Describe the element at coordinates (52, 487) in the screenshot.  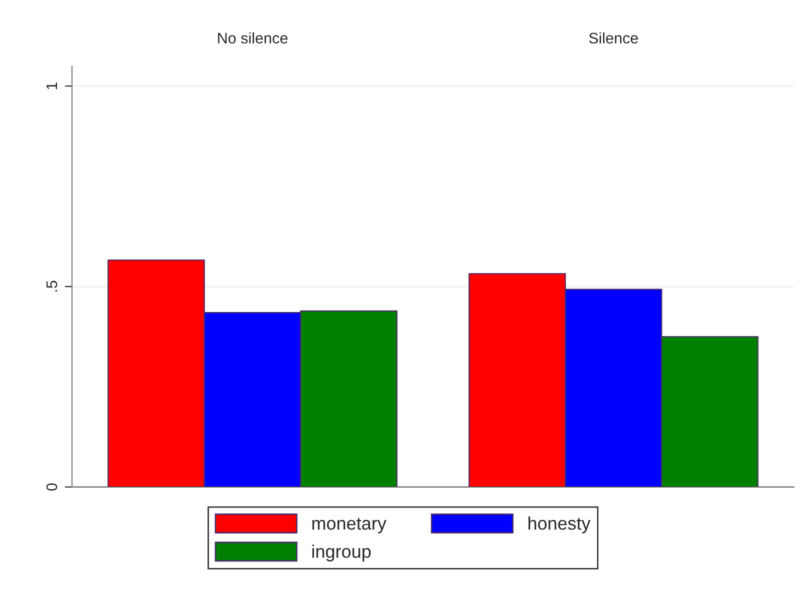
I see `y-tick-label: 0` at that location.